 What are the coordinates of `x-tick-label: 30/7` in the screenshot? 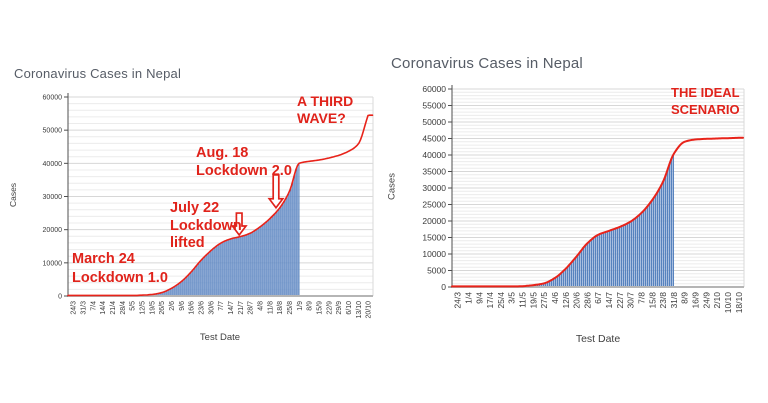 It's located at (631, 300).